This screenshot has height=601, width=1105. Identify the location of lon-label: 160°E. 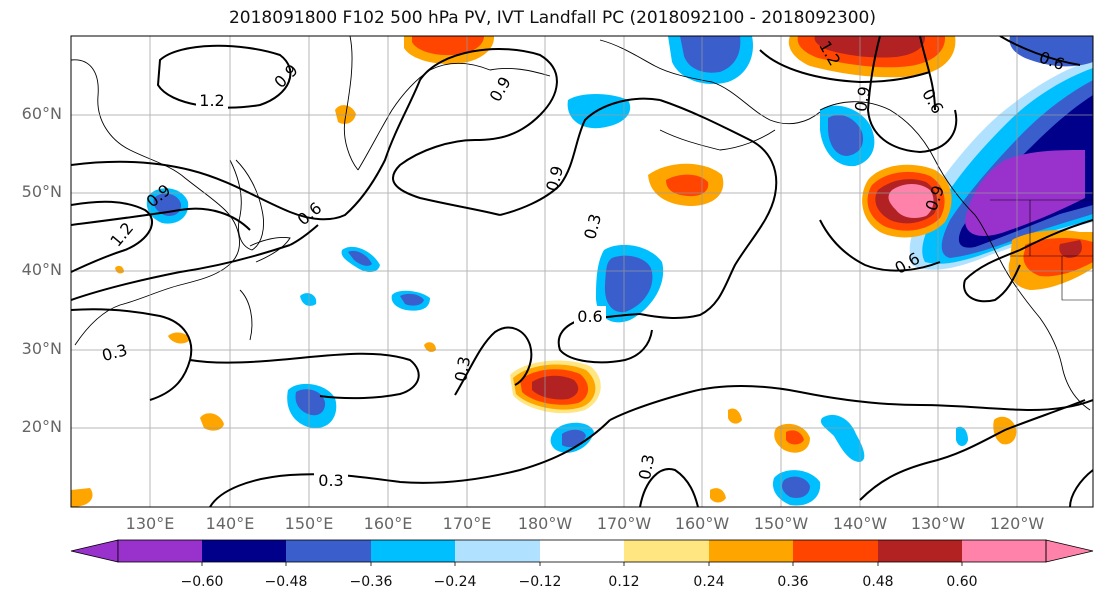
(388, 523).